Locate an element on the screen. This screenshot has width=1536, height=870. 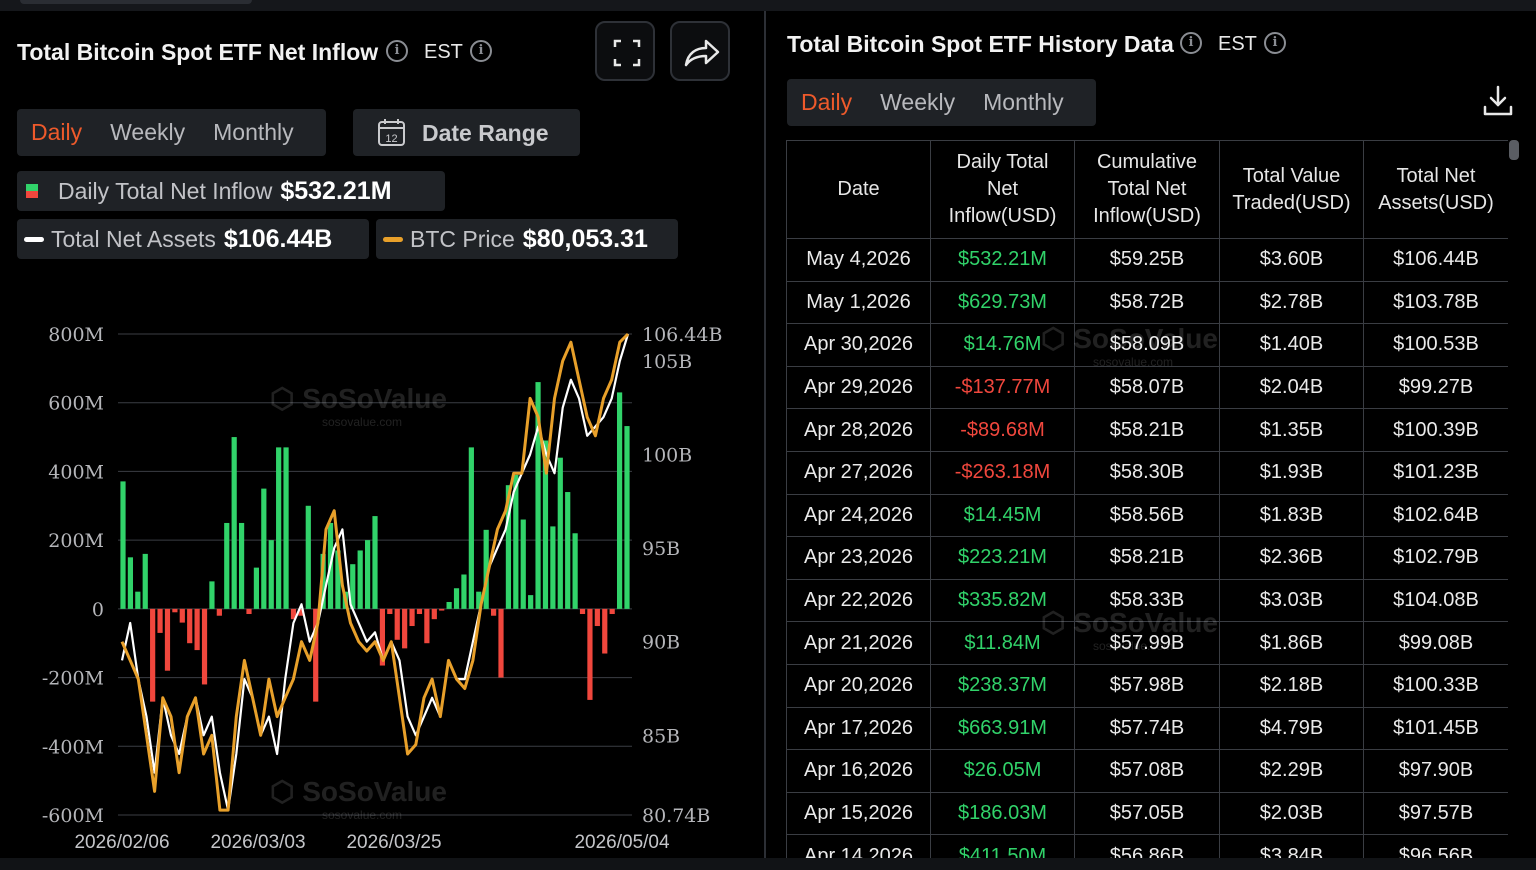
table-row: Apr 20,2026 $238.37M $57.98B $2.18B $100.33B is located at coordinates (1147, 685).